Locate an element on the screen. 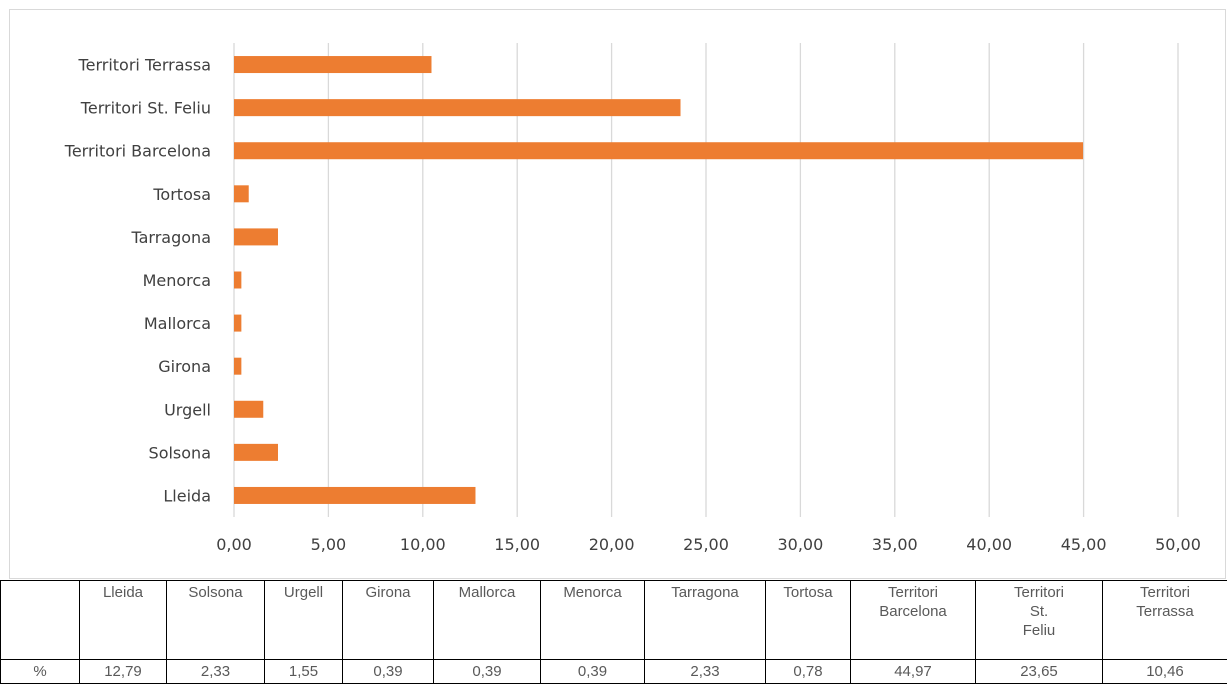 The width and height of the screenshot is (1227, 684). x-tick-label: 20,00 is located at coordinates (612, 544).